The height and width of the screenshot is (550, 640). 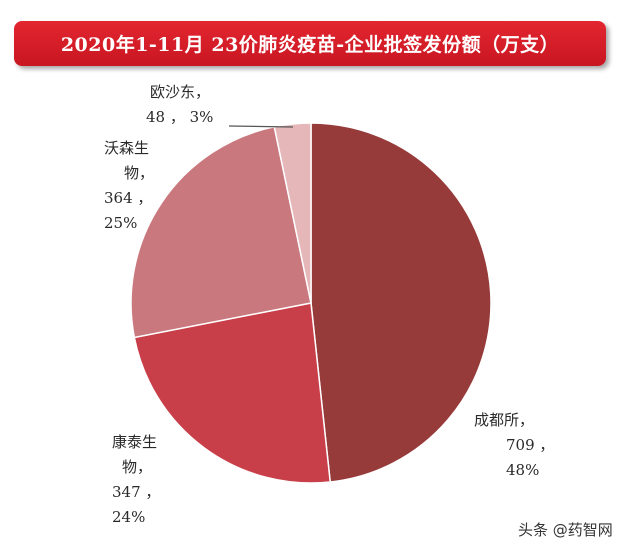 What do you see at coordinates (121, 223) in the screenshot?
I see `label-wosen-percent: 25%` at bounding box center [121, 223].